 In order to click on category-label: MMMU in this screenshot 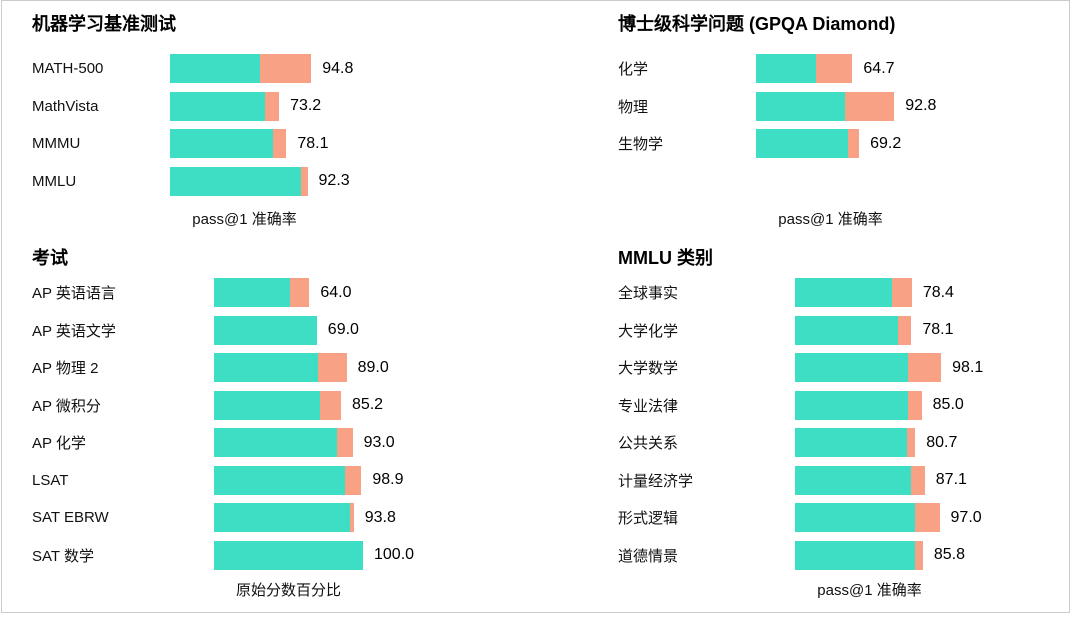, I will do `click(56, 143)`.